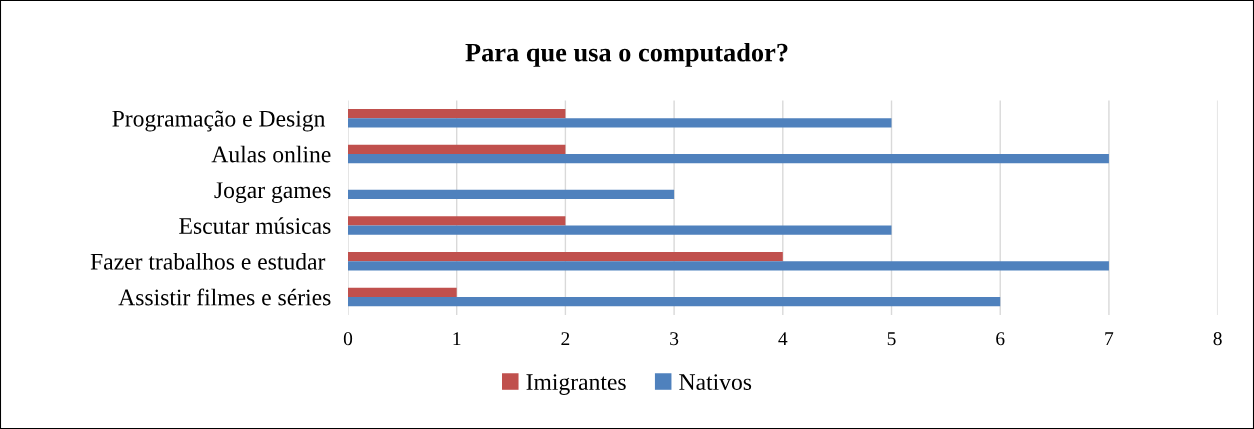 The height and width of the screenshot is (429, 1254). Describe the element at coordinates (1217, 339) in the screenshot. I see `x-tick-label: 8` at that location.